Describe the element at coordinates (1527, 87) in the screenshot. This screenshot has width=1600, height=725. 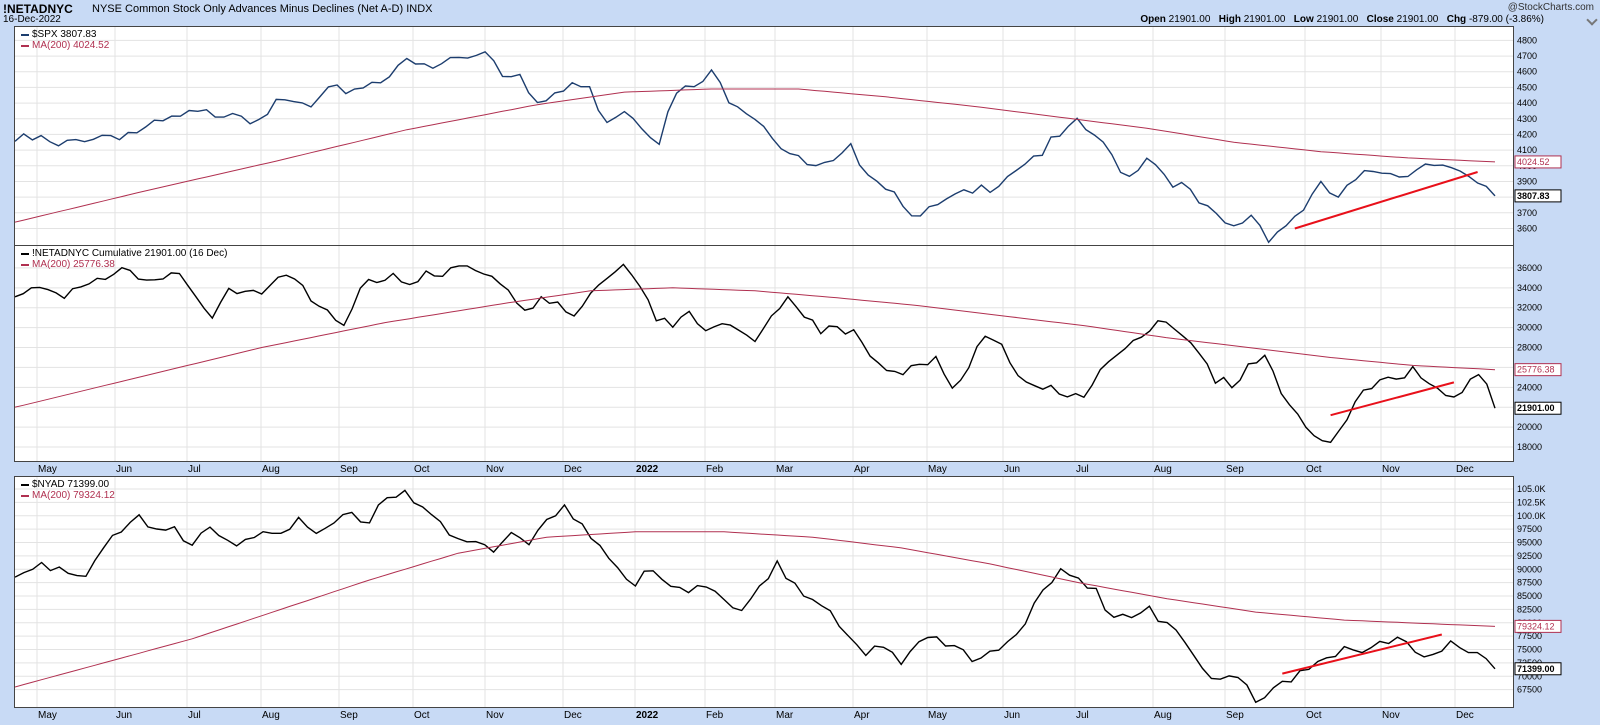
I see `y-tick-label: 4500` at that location.